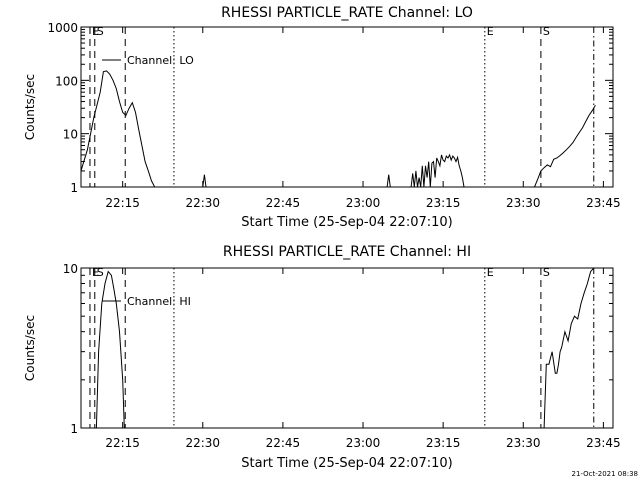 Image resolution: width=640 pixels, height=484 pixels. I want to click on chart-title: RHESSI PARTICLE_RATE Channel: LO, so click(347, 13).